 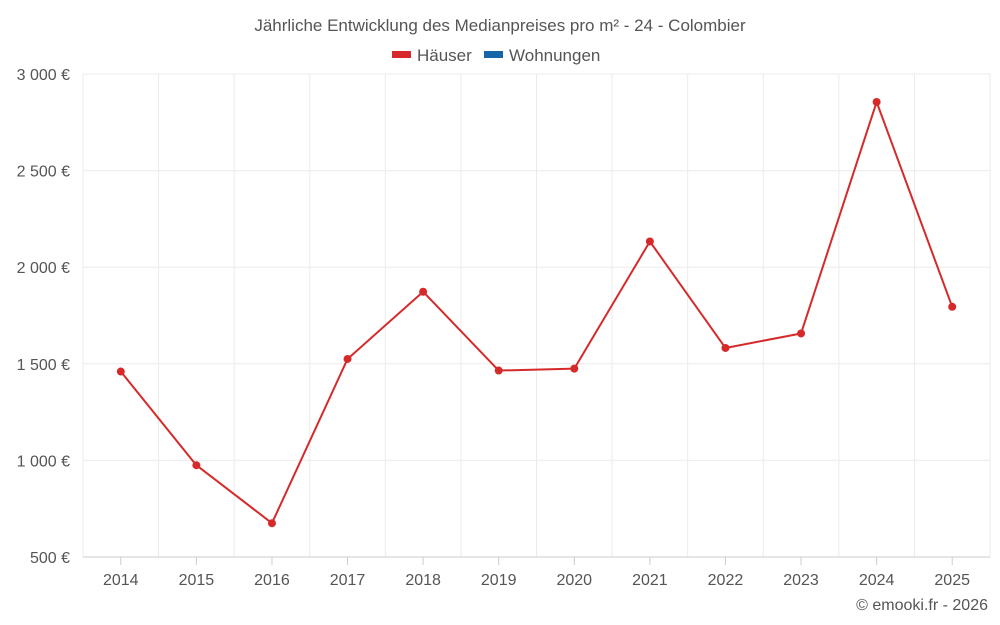 What do you see at coordinates (43, 268) in the screenshot?
I see `y-tick-label: 2 000 €` at bounding box center [43, 268].